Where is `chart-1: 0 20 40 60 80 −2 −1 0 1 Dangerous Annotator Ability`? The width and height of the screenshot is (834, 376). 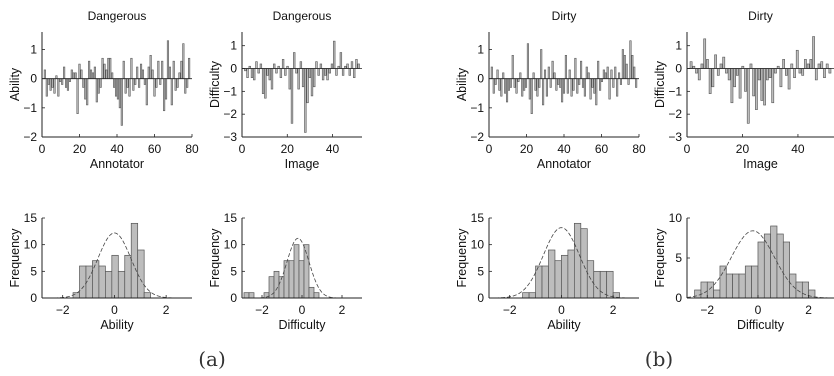 chart-1: 0 20 40 60 80 −2 −1 0 1 Dangerous Annotator Ability is located at coordinates (103, 90).